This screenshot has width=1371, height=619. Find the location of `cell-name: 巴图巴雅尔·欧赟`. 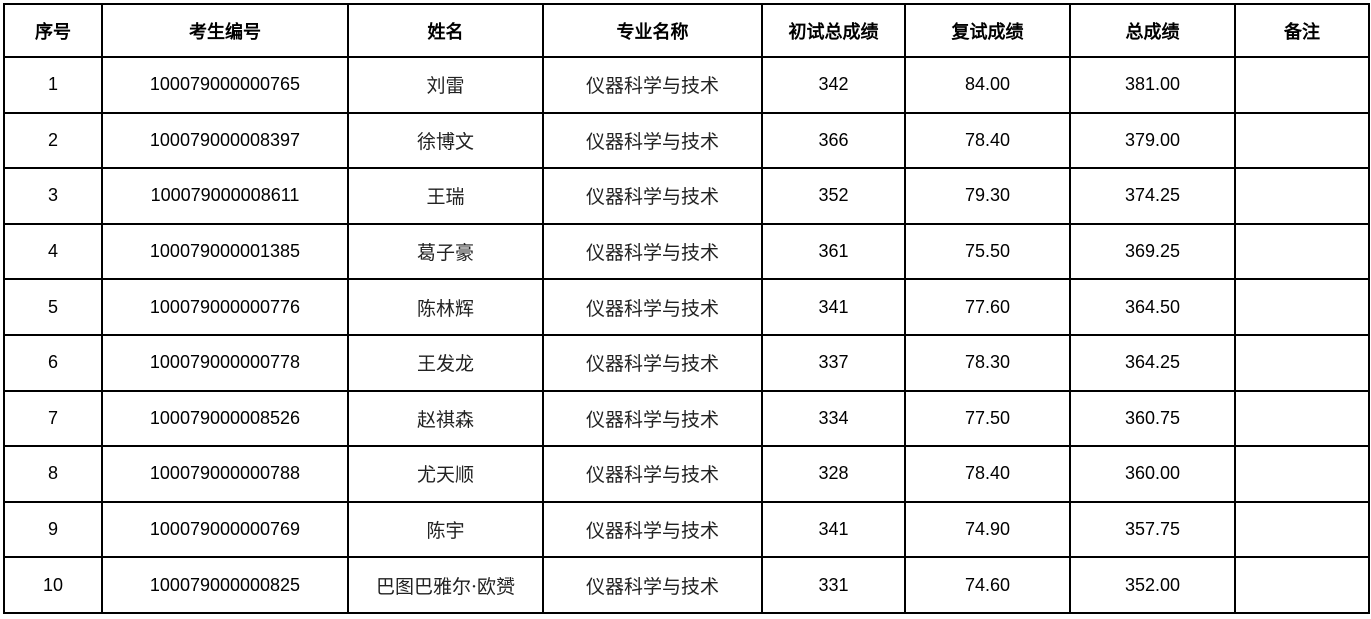

cell-name: 巴图巴雅尔·欧赟 is located at coordinates (445, 585).